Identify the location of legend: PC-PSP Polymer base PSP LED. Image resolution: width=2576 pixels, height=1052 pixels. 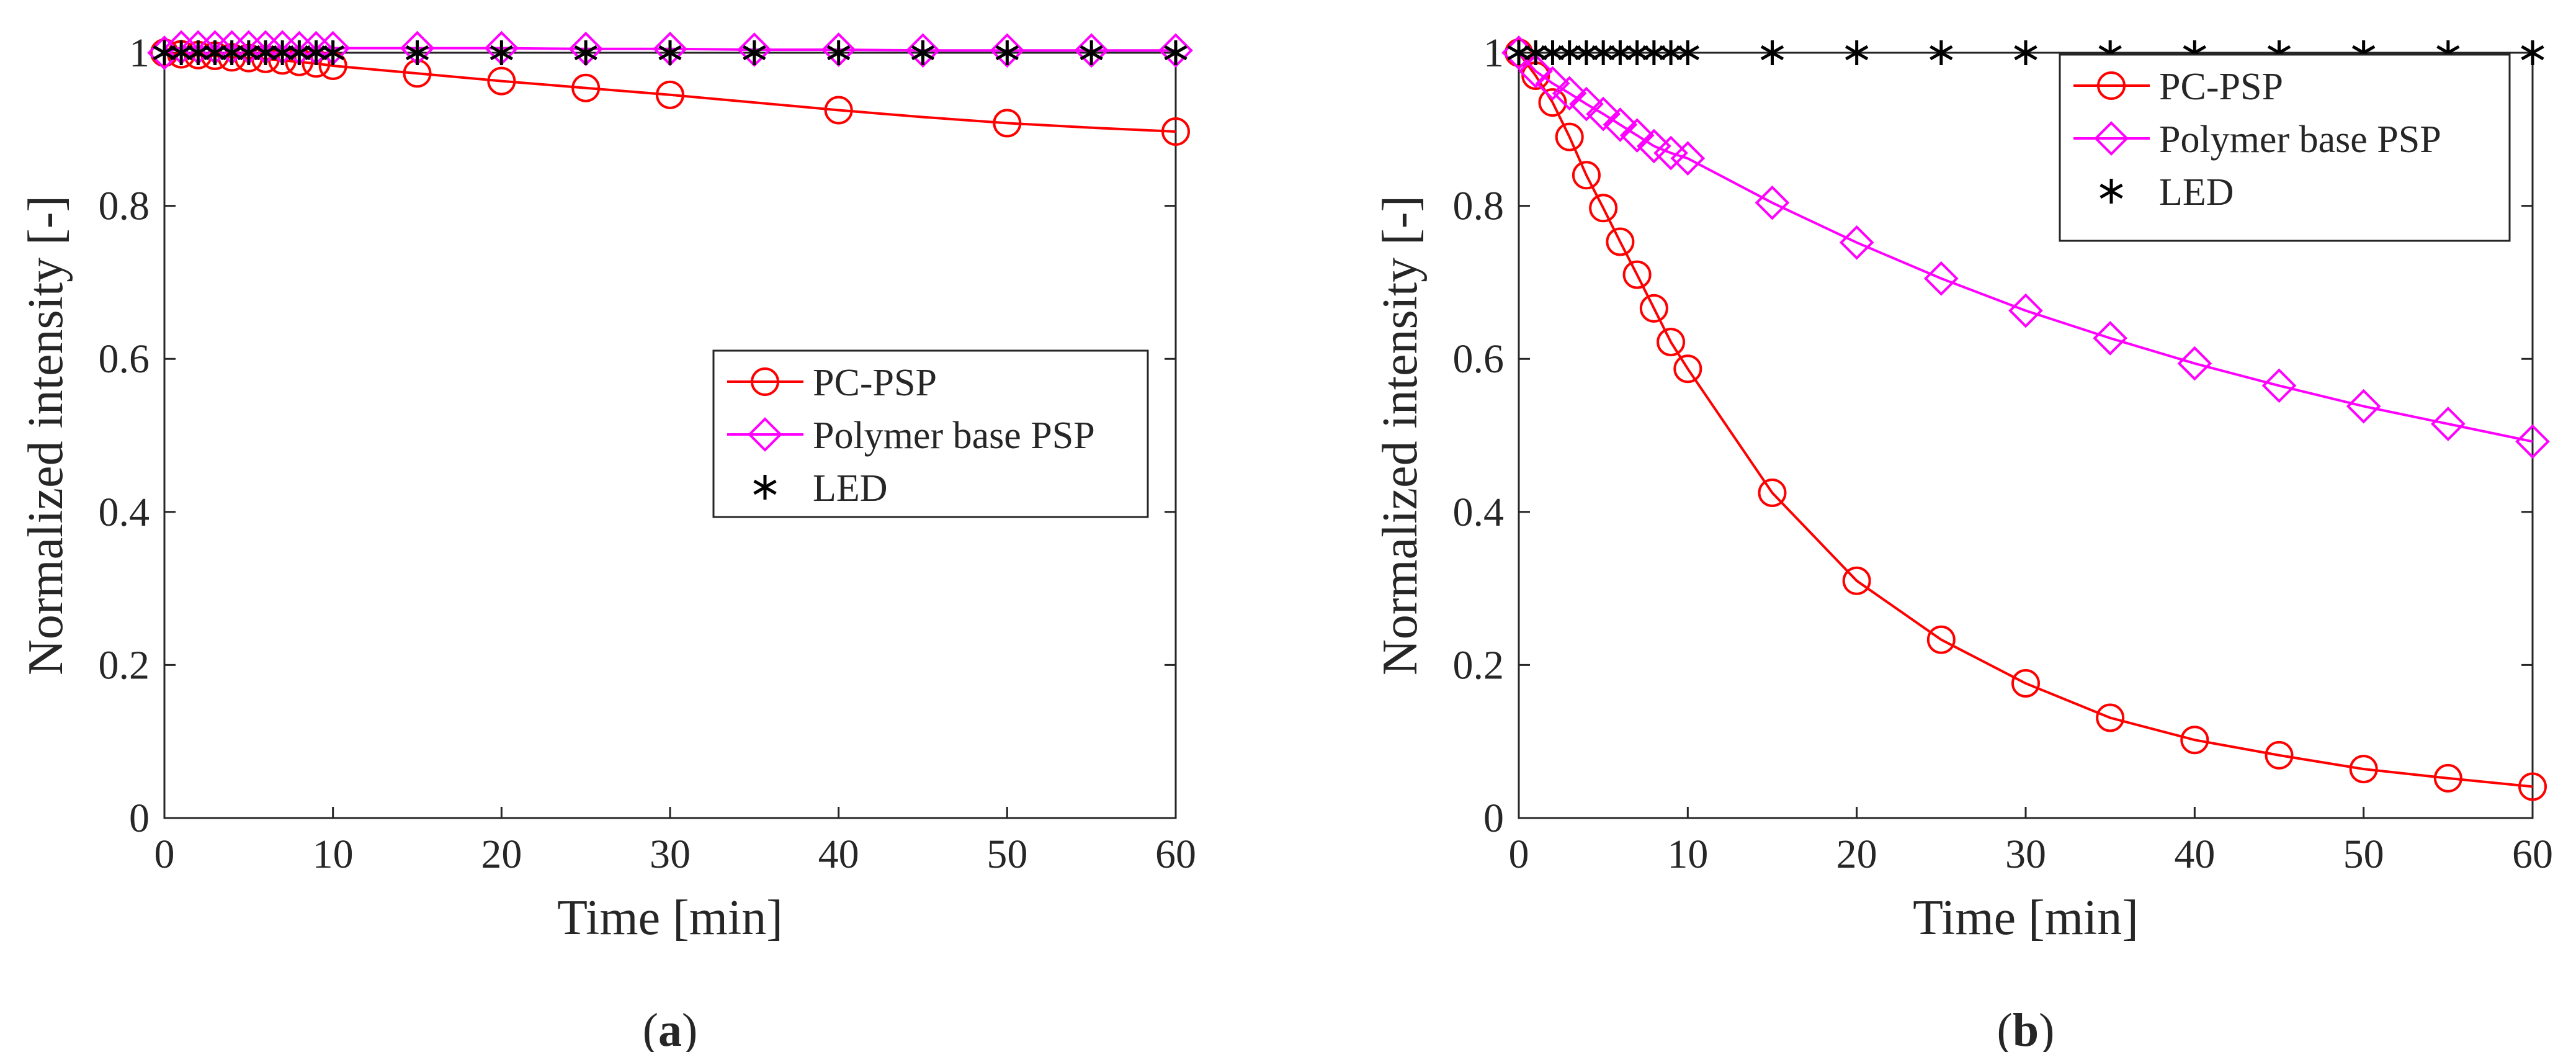
(930, 434).